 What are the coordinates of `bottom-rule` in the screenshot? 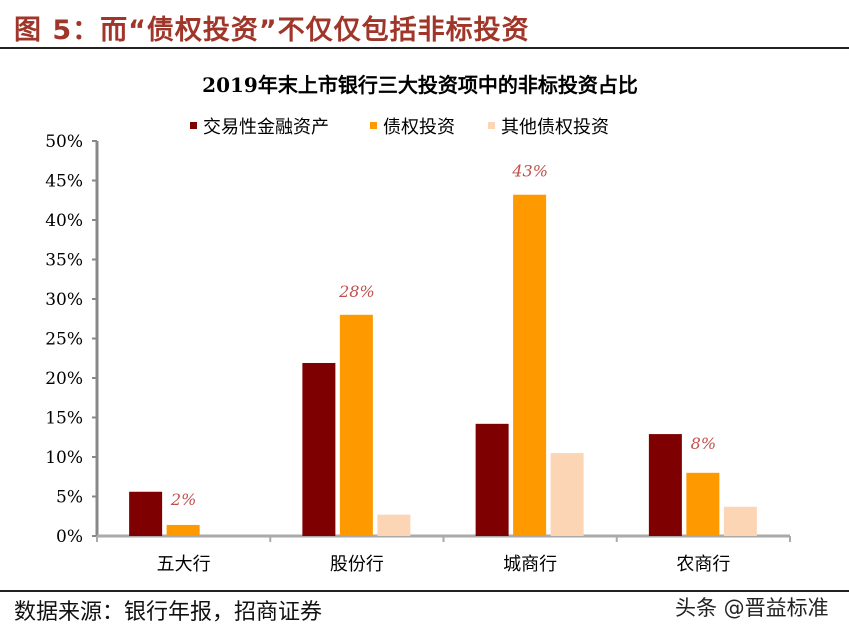 It's located at (424, 591).